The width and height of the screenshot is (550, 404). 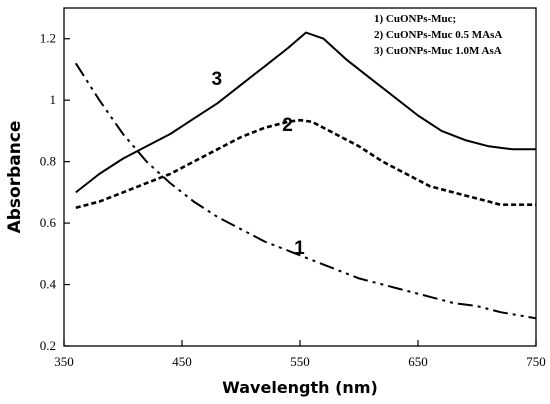 I want to click on y-tick-label: 0.4, so click(x=48, y=284).